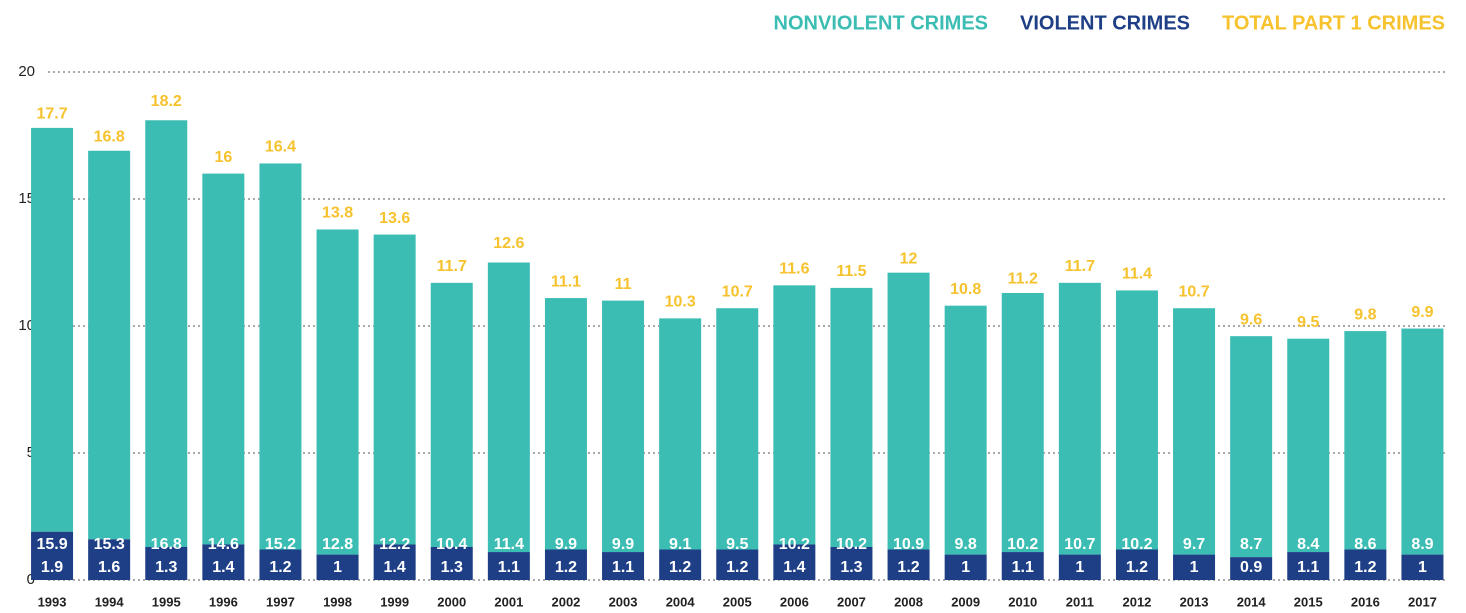 The height and width of the screenshot is (613, 1466). I want to click on total-label: 16.8, so click(109, 136).